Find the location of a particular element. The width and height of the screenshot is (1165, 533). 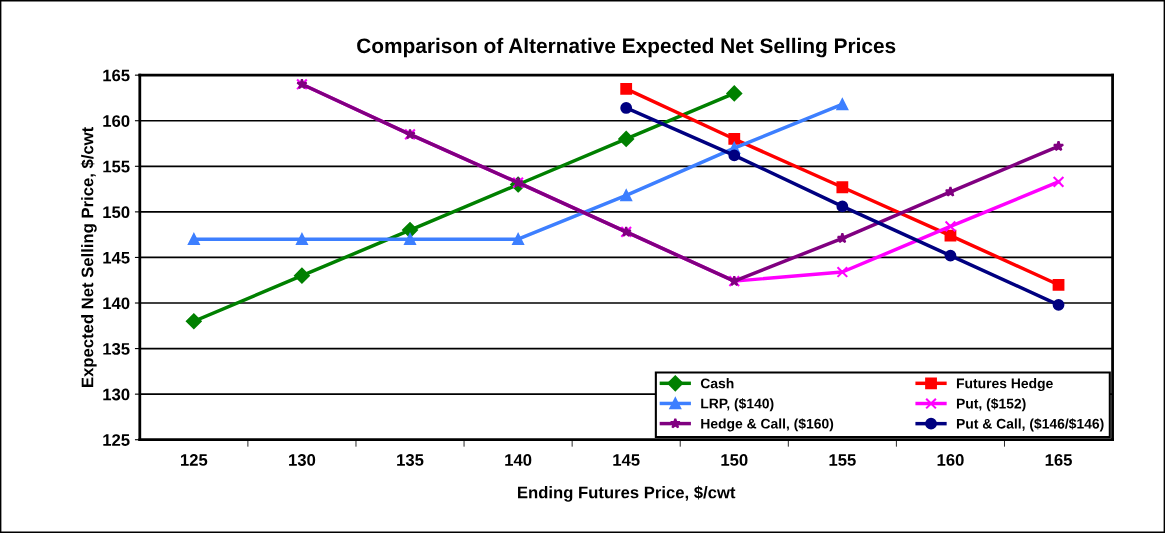

y-tick-label: 150 is located at coordinates (116, 212).